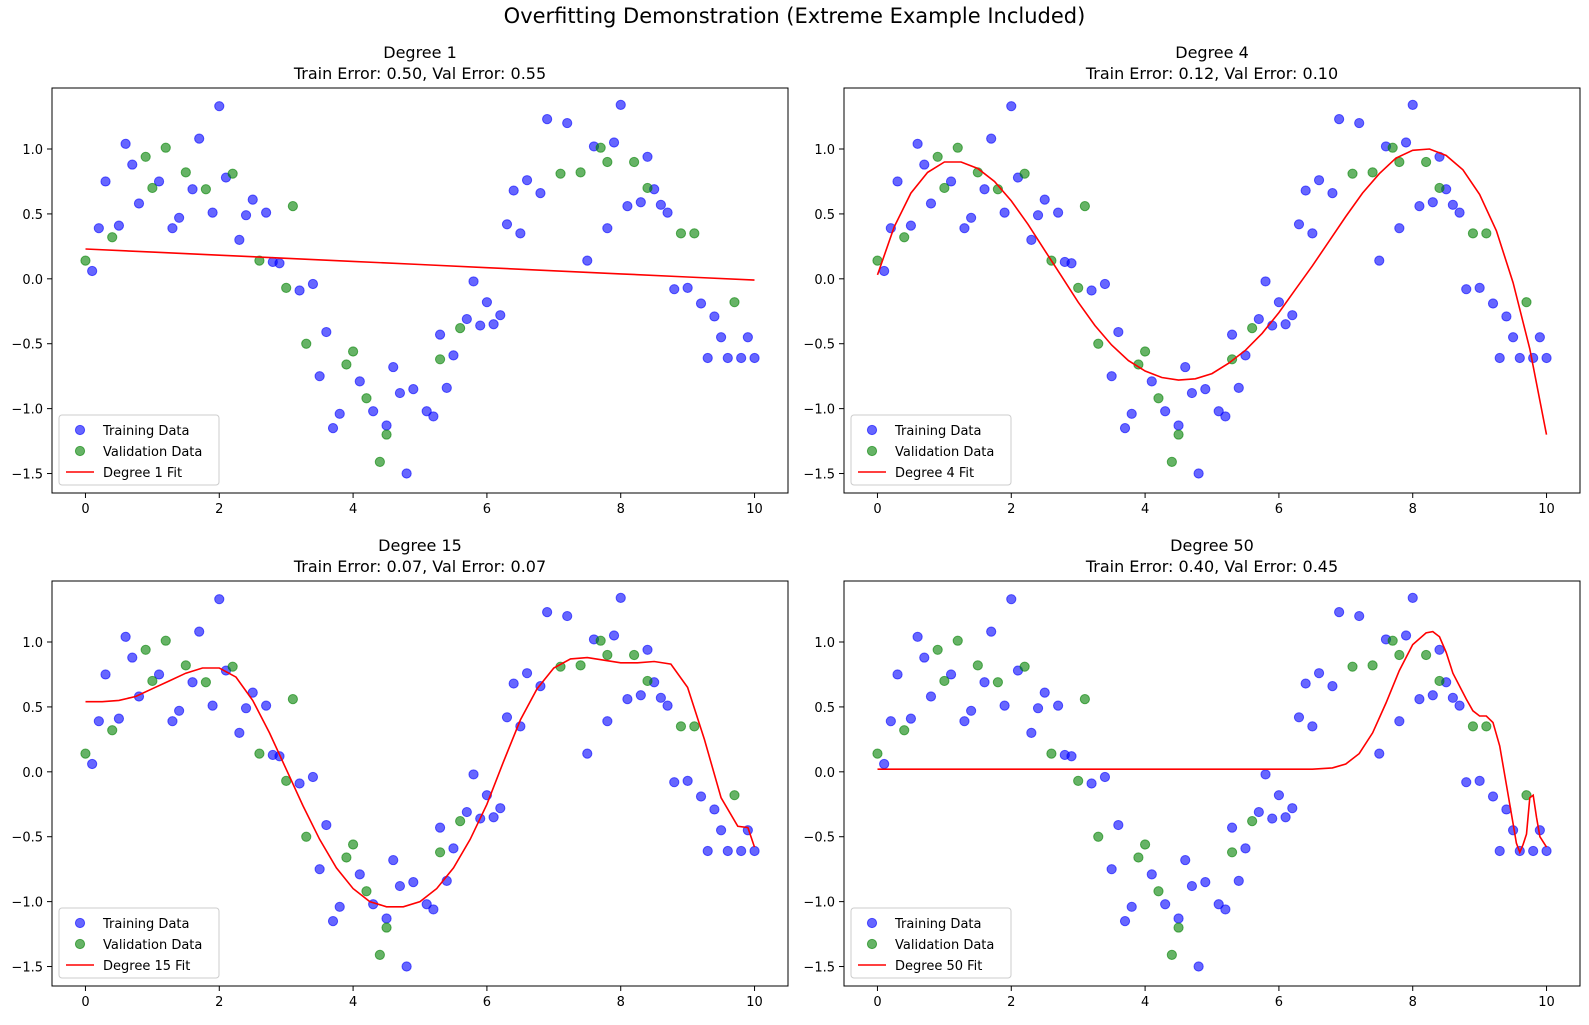 The height and width of the screenshot is (1025, 1589). Describe the element at coordinates (824, 215) in the screenshot. I see `y-tick-label: 0.5` at that location.